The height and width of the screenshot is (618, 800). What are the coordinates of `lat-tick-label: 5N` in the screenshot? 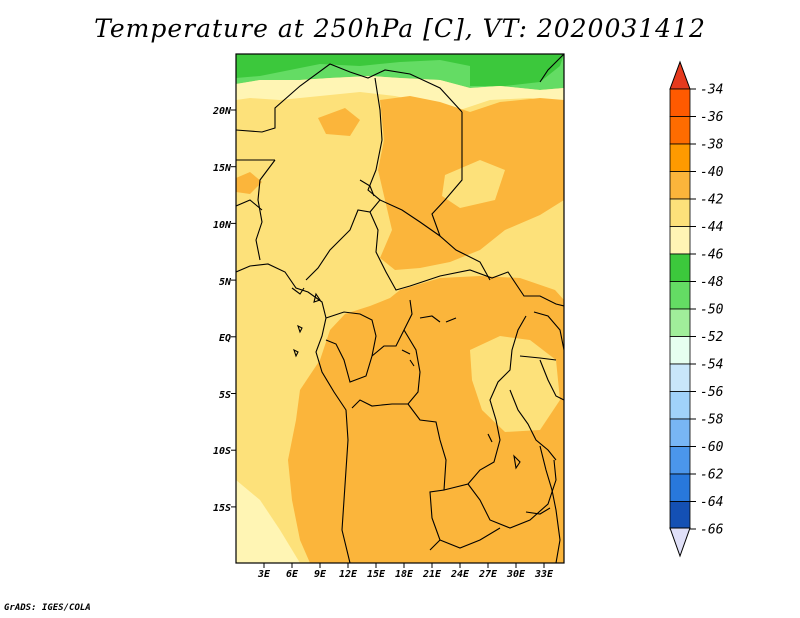 It's located at (225, 282).